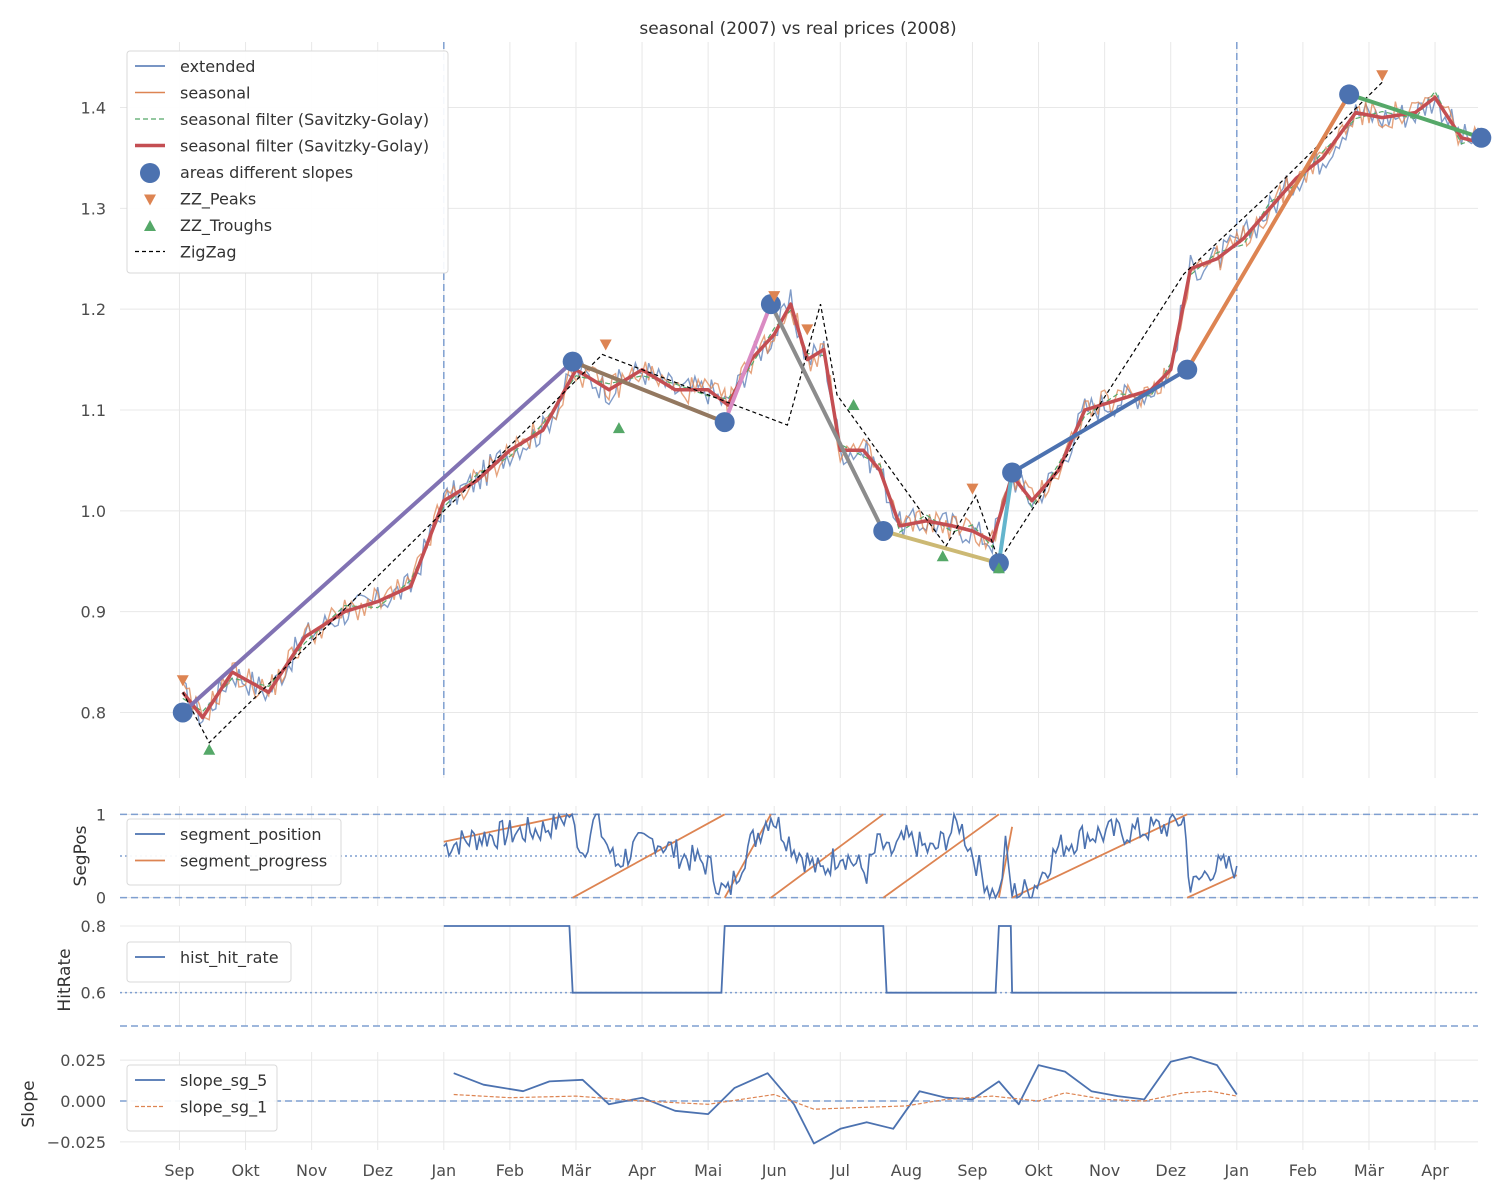 This screenshot has height=1200, width=1500. I want to click on y-tick-label: −0.025, so click(76, 1142).